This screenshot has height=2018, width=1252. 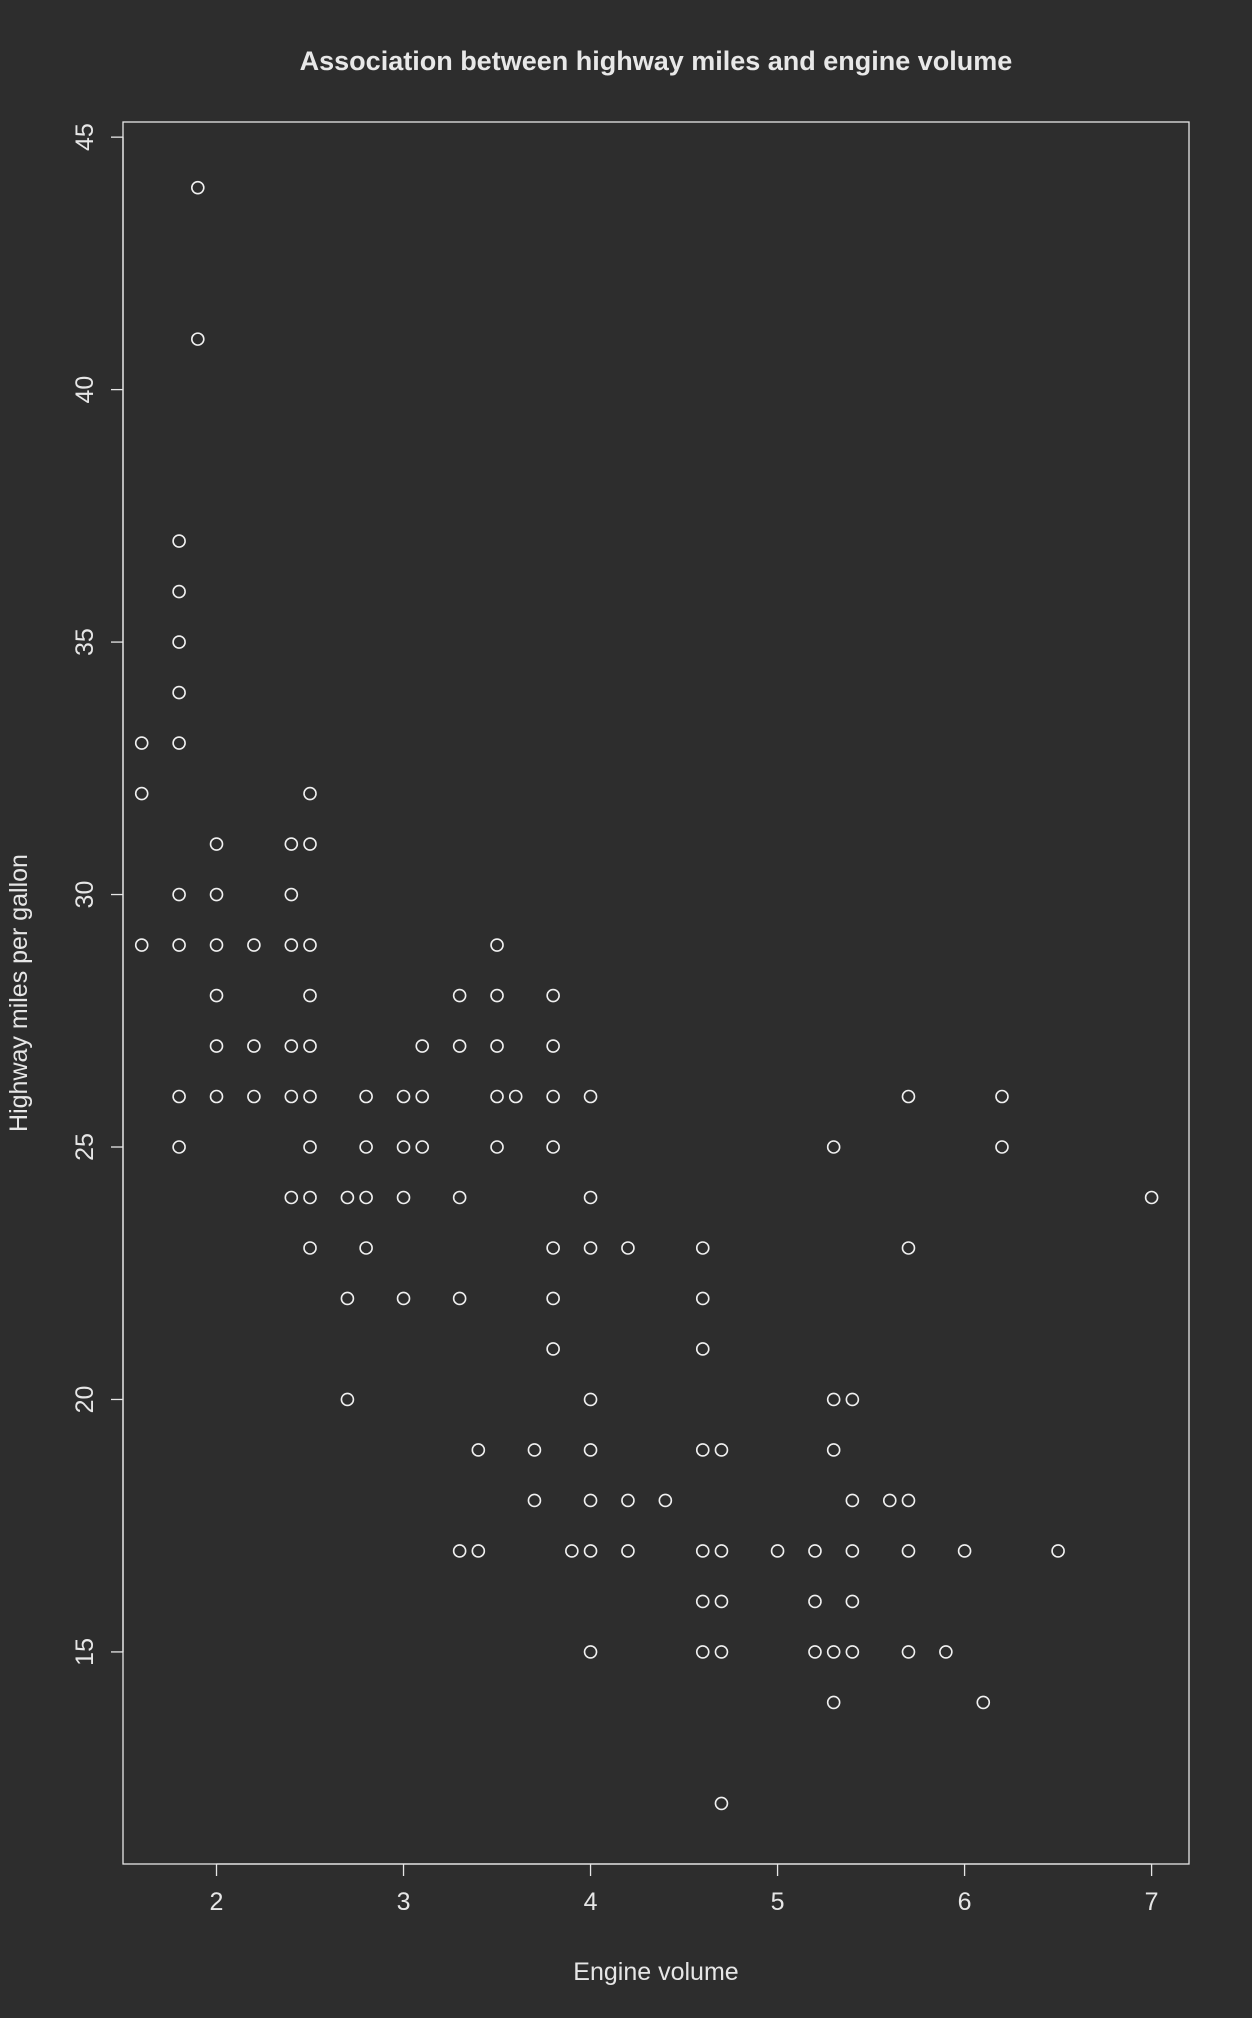 What do you see at coordinates (85, 137) in the screenshot?
I see `y-tick-label: 45` at bounding box center [85, 137].